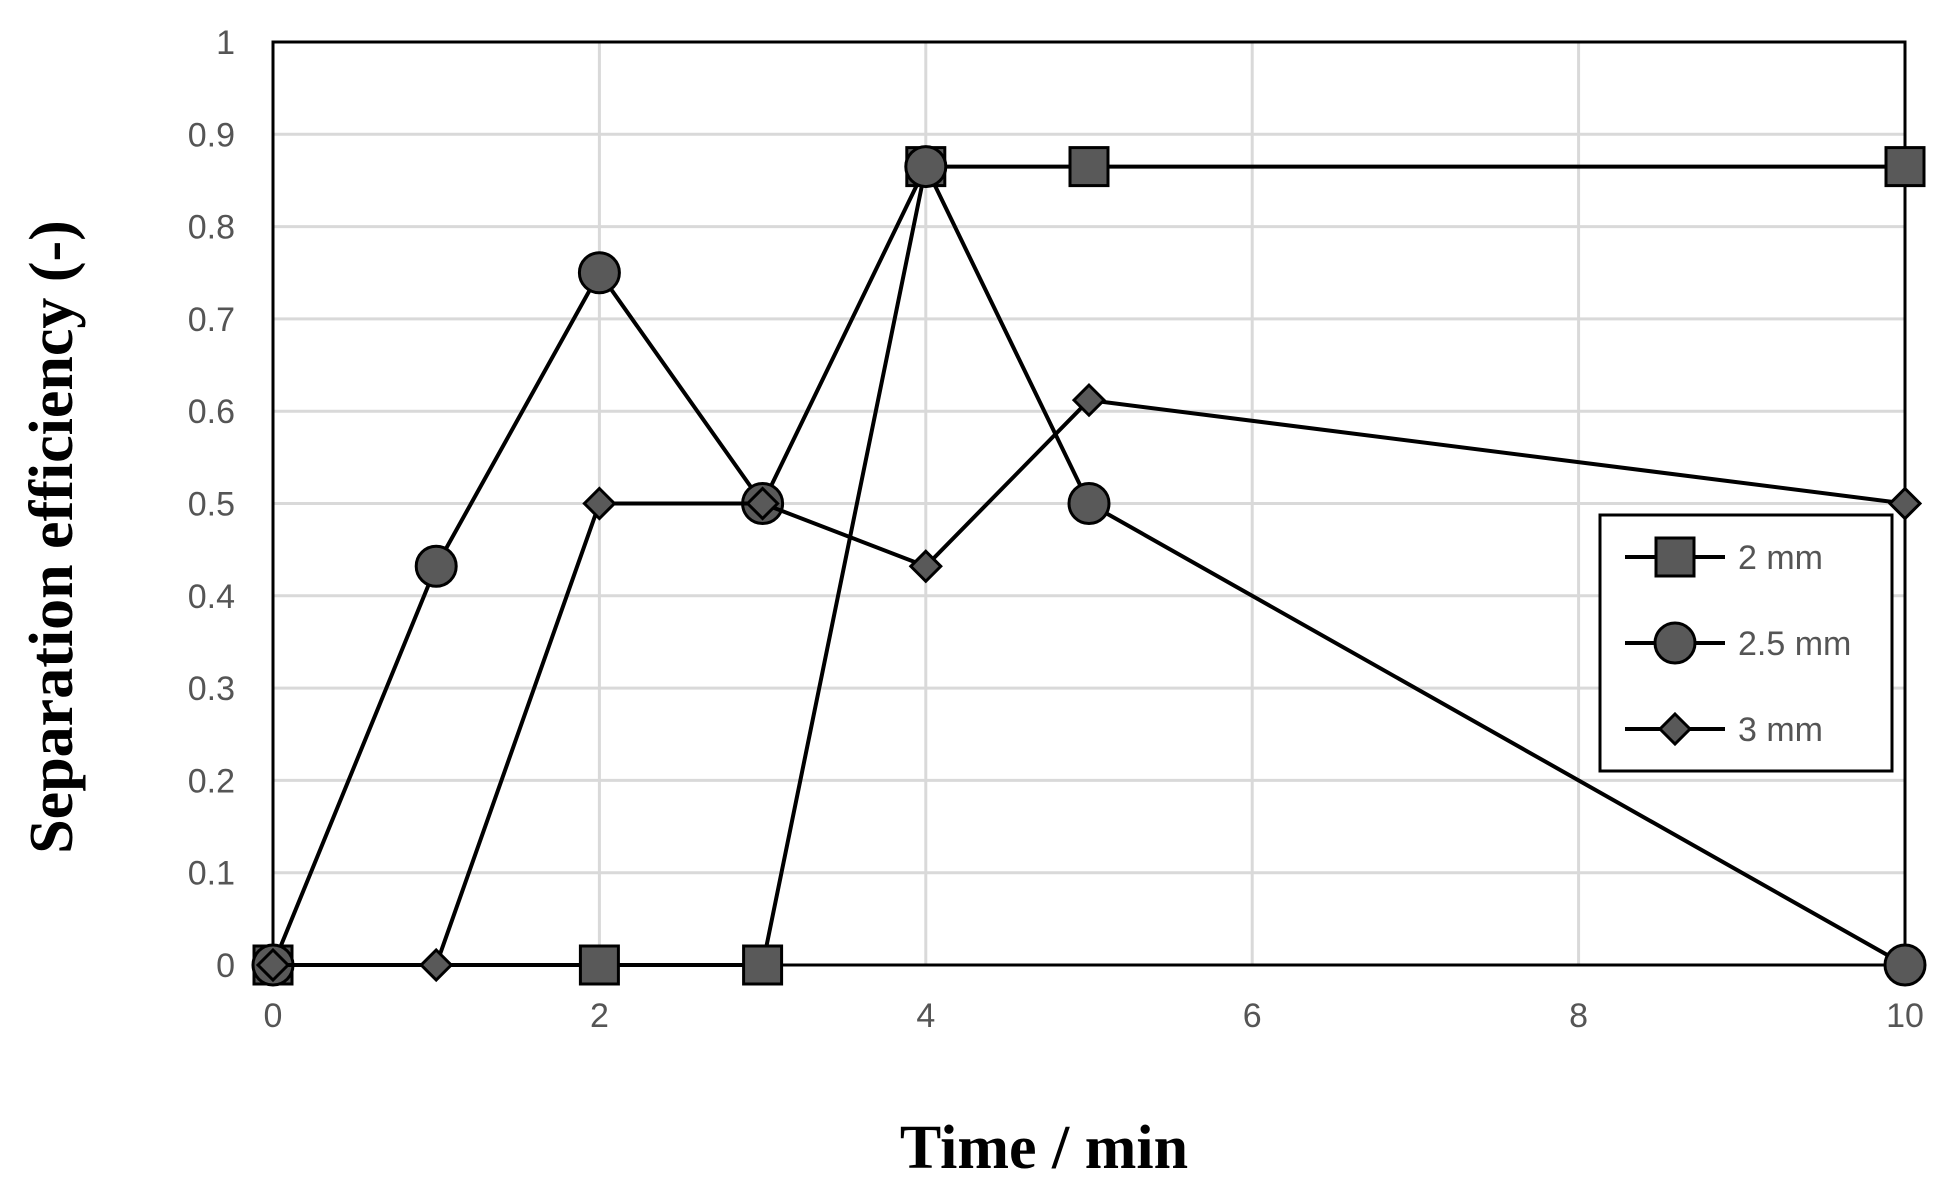  I want to click on x-tick-label: 8, so click(1578, 1016).